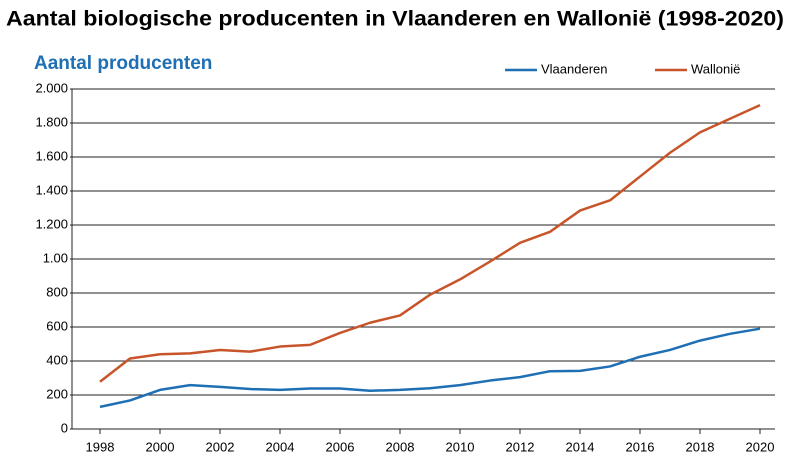  What do you see at coordinates (51, 121) in the screenshot?
I see `y-tick-label: 1.800` at bounding box center [51, 121].